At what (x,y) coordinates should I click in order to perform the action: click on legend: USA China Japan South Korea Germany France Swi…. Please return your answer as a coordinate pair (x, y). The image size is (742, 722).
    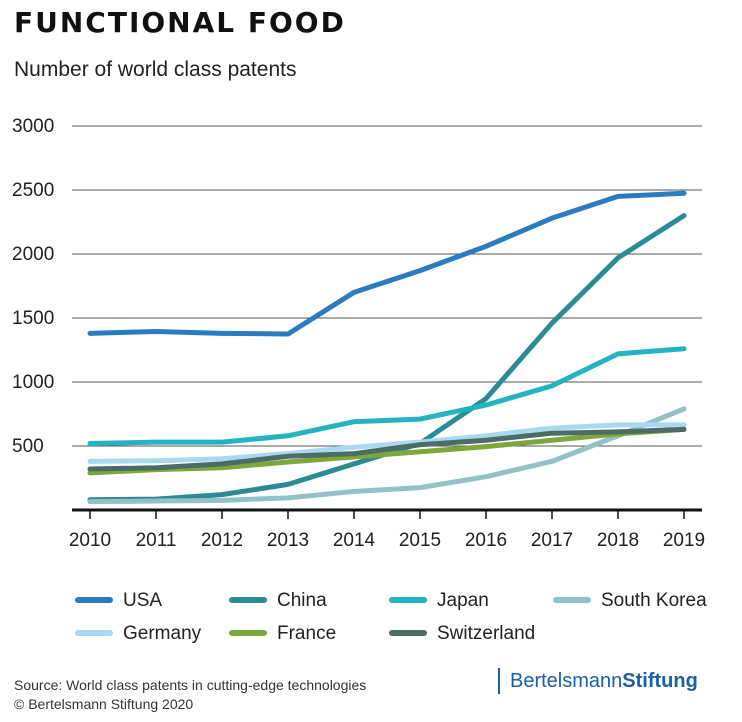
    Looking at the image, I should click on (391, 617).